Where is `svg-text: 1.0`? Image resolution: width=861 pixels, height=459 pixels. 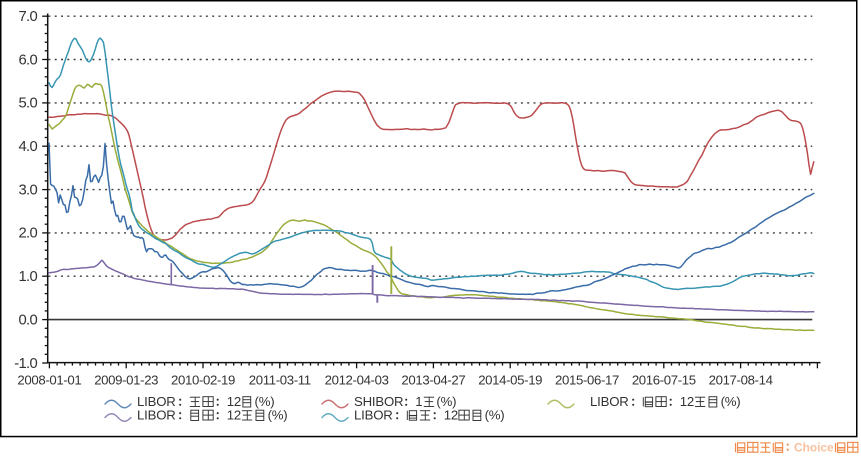 svg-text: 1.0 is located at coordinates (28, 277).